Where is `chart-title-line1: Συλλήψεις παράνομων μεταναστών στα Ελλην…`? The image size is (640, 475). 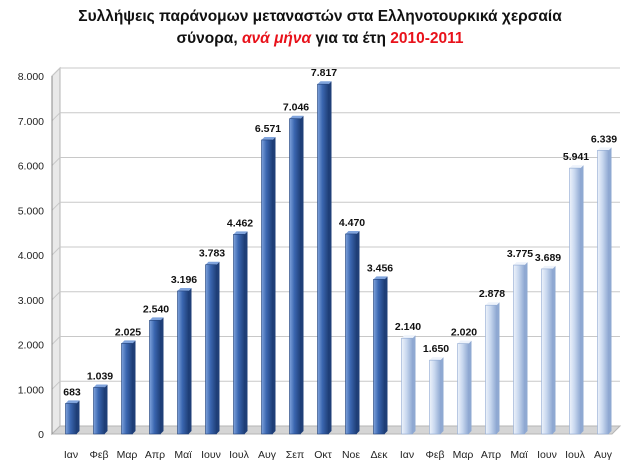 chart-title-line1: Συλλήψεις παράνομων μεταναστών στα Ελλην… is located at coordinates (320, 16).